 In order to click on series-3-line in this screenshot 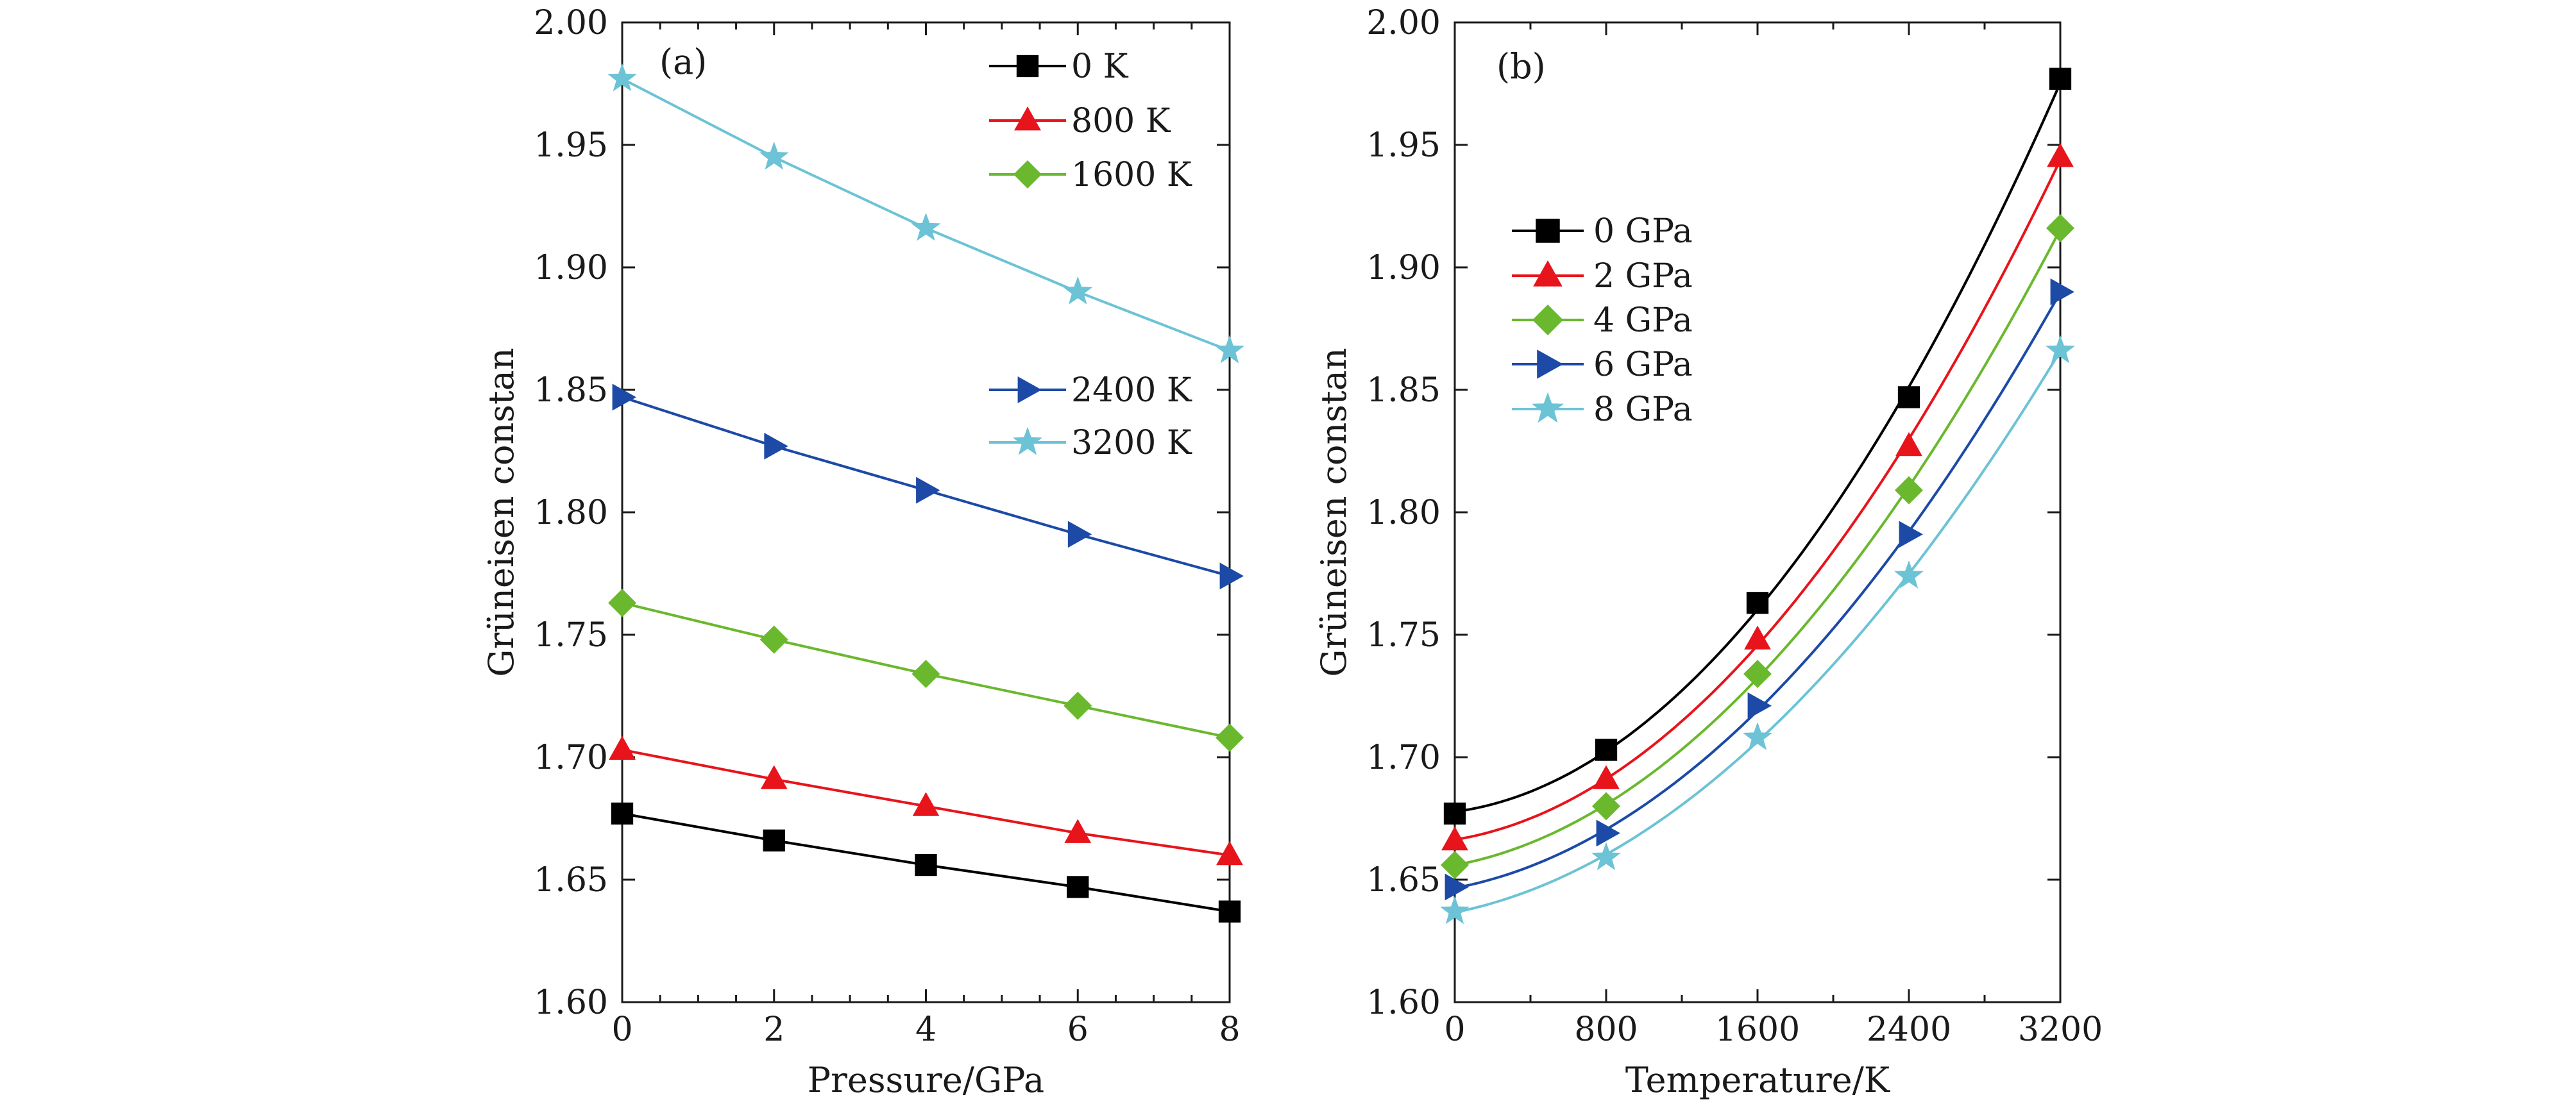, I will do `click(1758, 591)`.